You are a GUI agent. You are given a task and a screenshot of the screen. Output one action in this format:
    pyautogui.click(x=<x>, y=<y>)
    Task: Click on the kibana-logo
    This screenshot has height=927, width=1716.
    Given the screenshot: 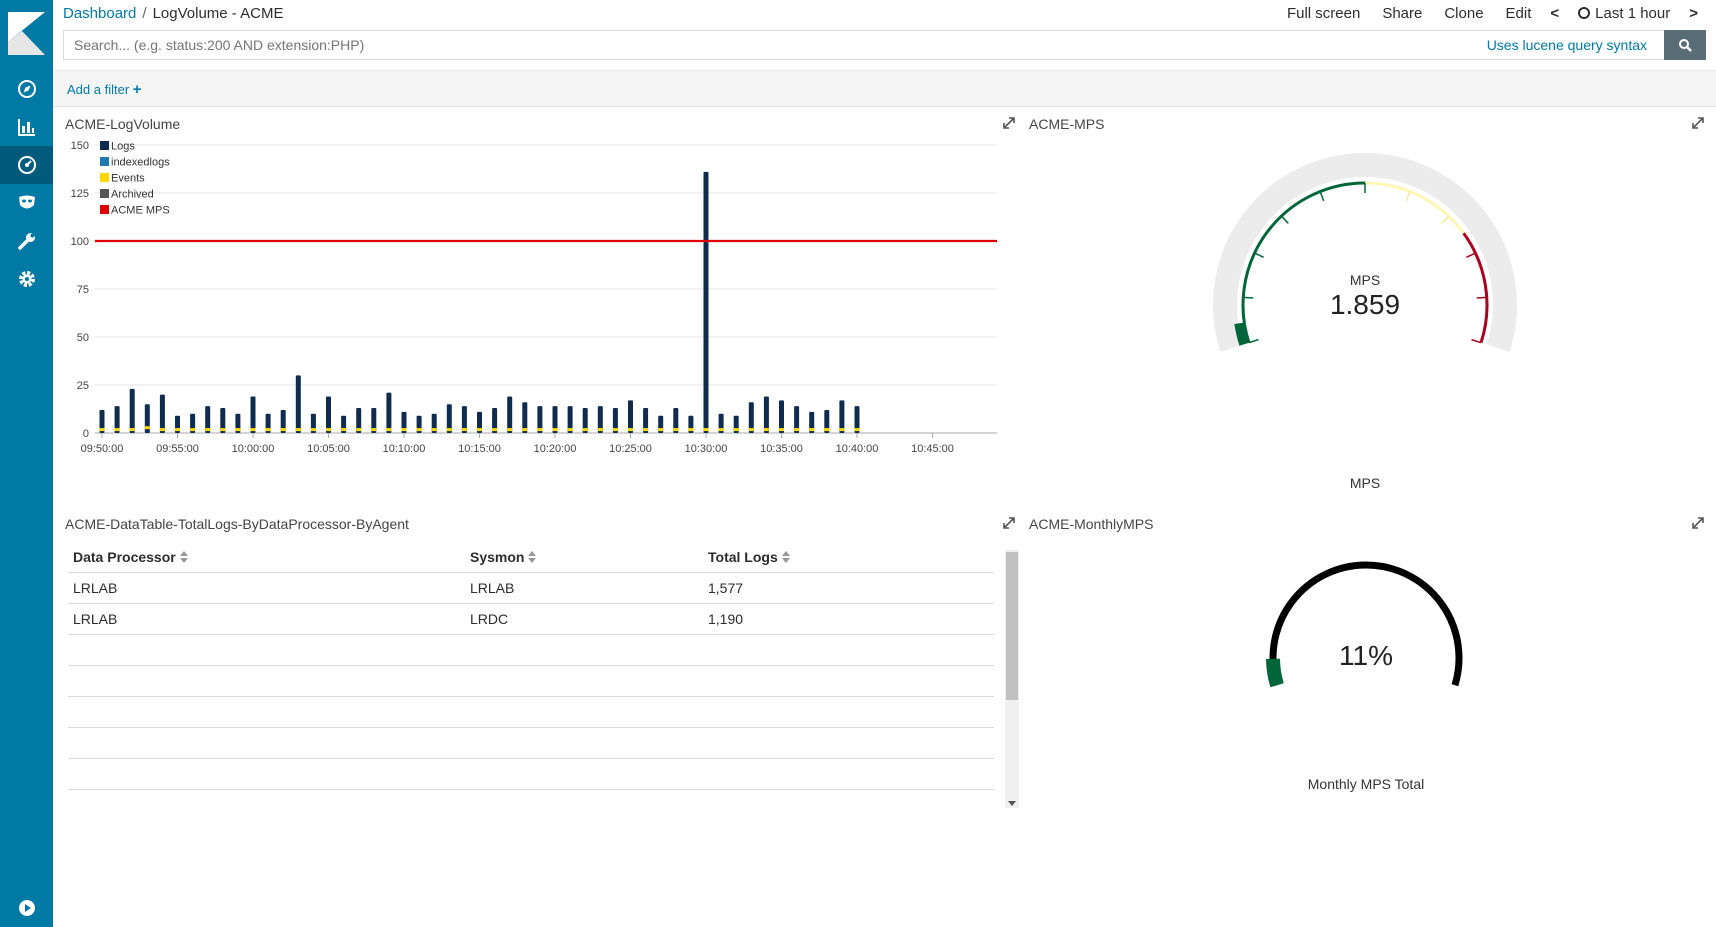 What is the action you would take?
    pyautogui.click(x=26, y=33)
    